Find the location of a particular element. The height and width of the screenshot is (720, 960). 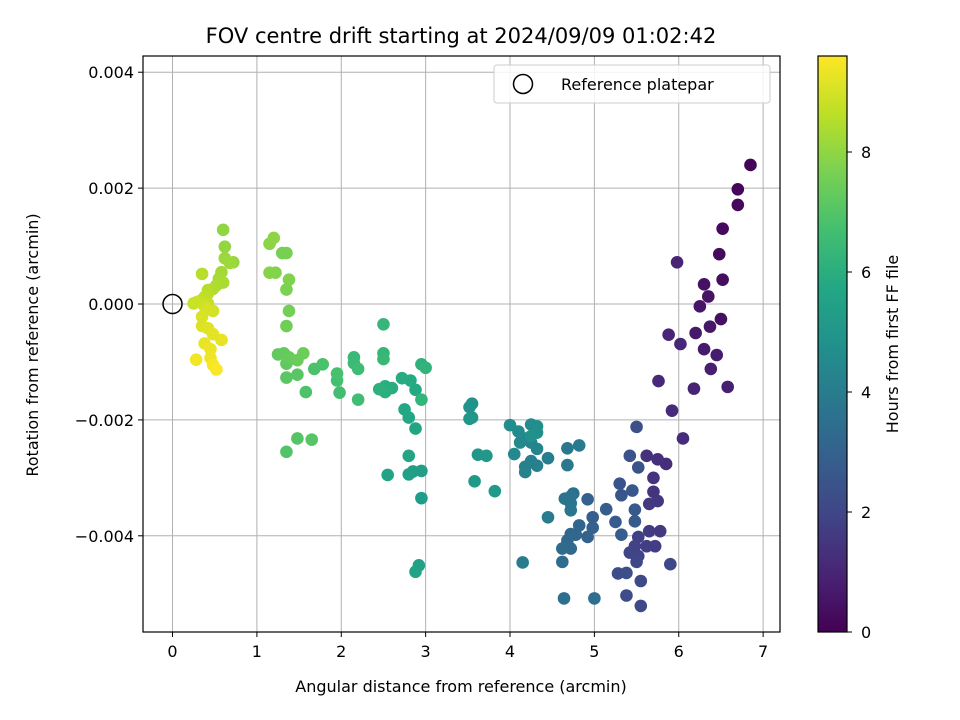

reference-point is located at coordinates (172, 304).